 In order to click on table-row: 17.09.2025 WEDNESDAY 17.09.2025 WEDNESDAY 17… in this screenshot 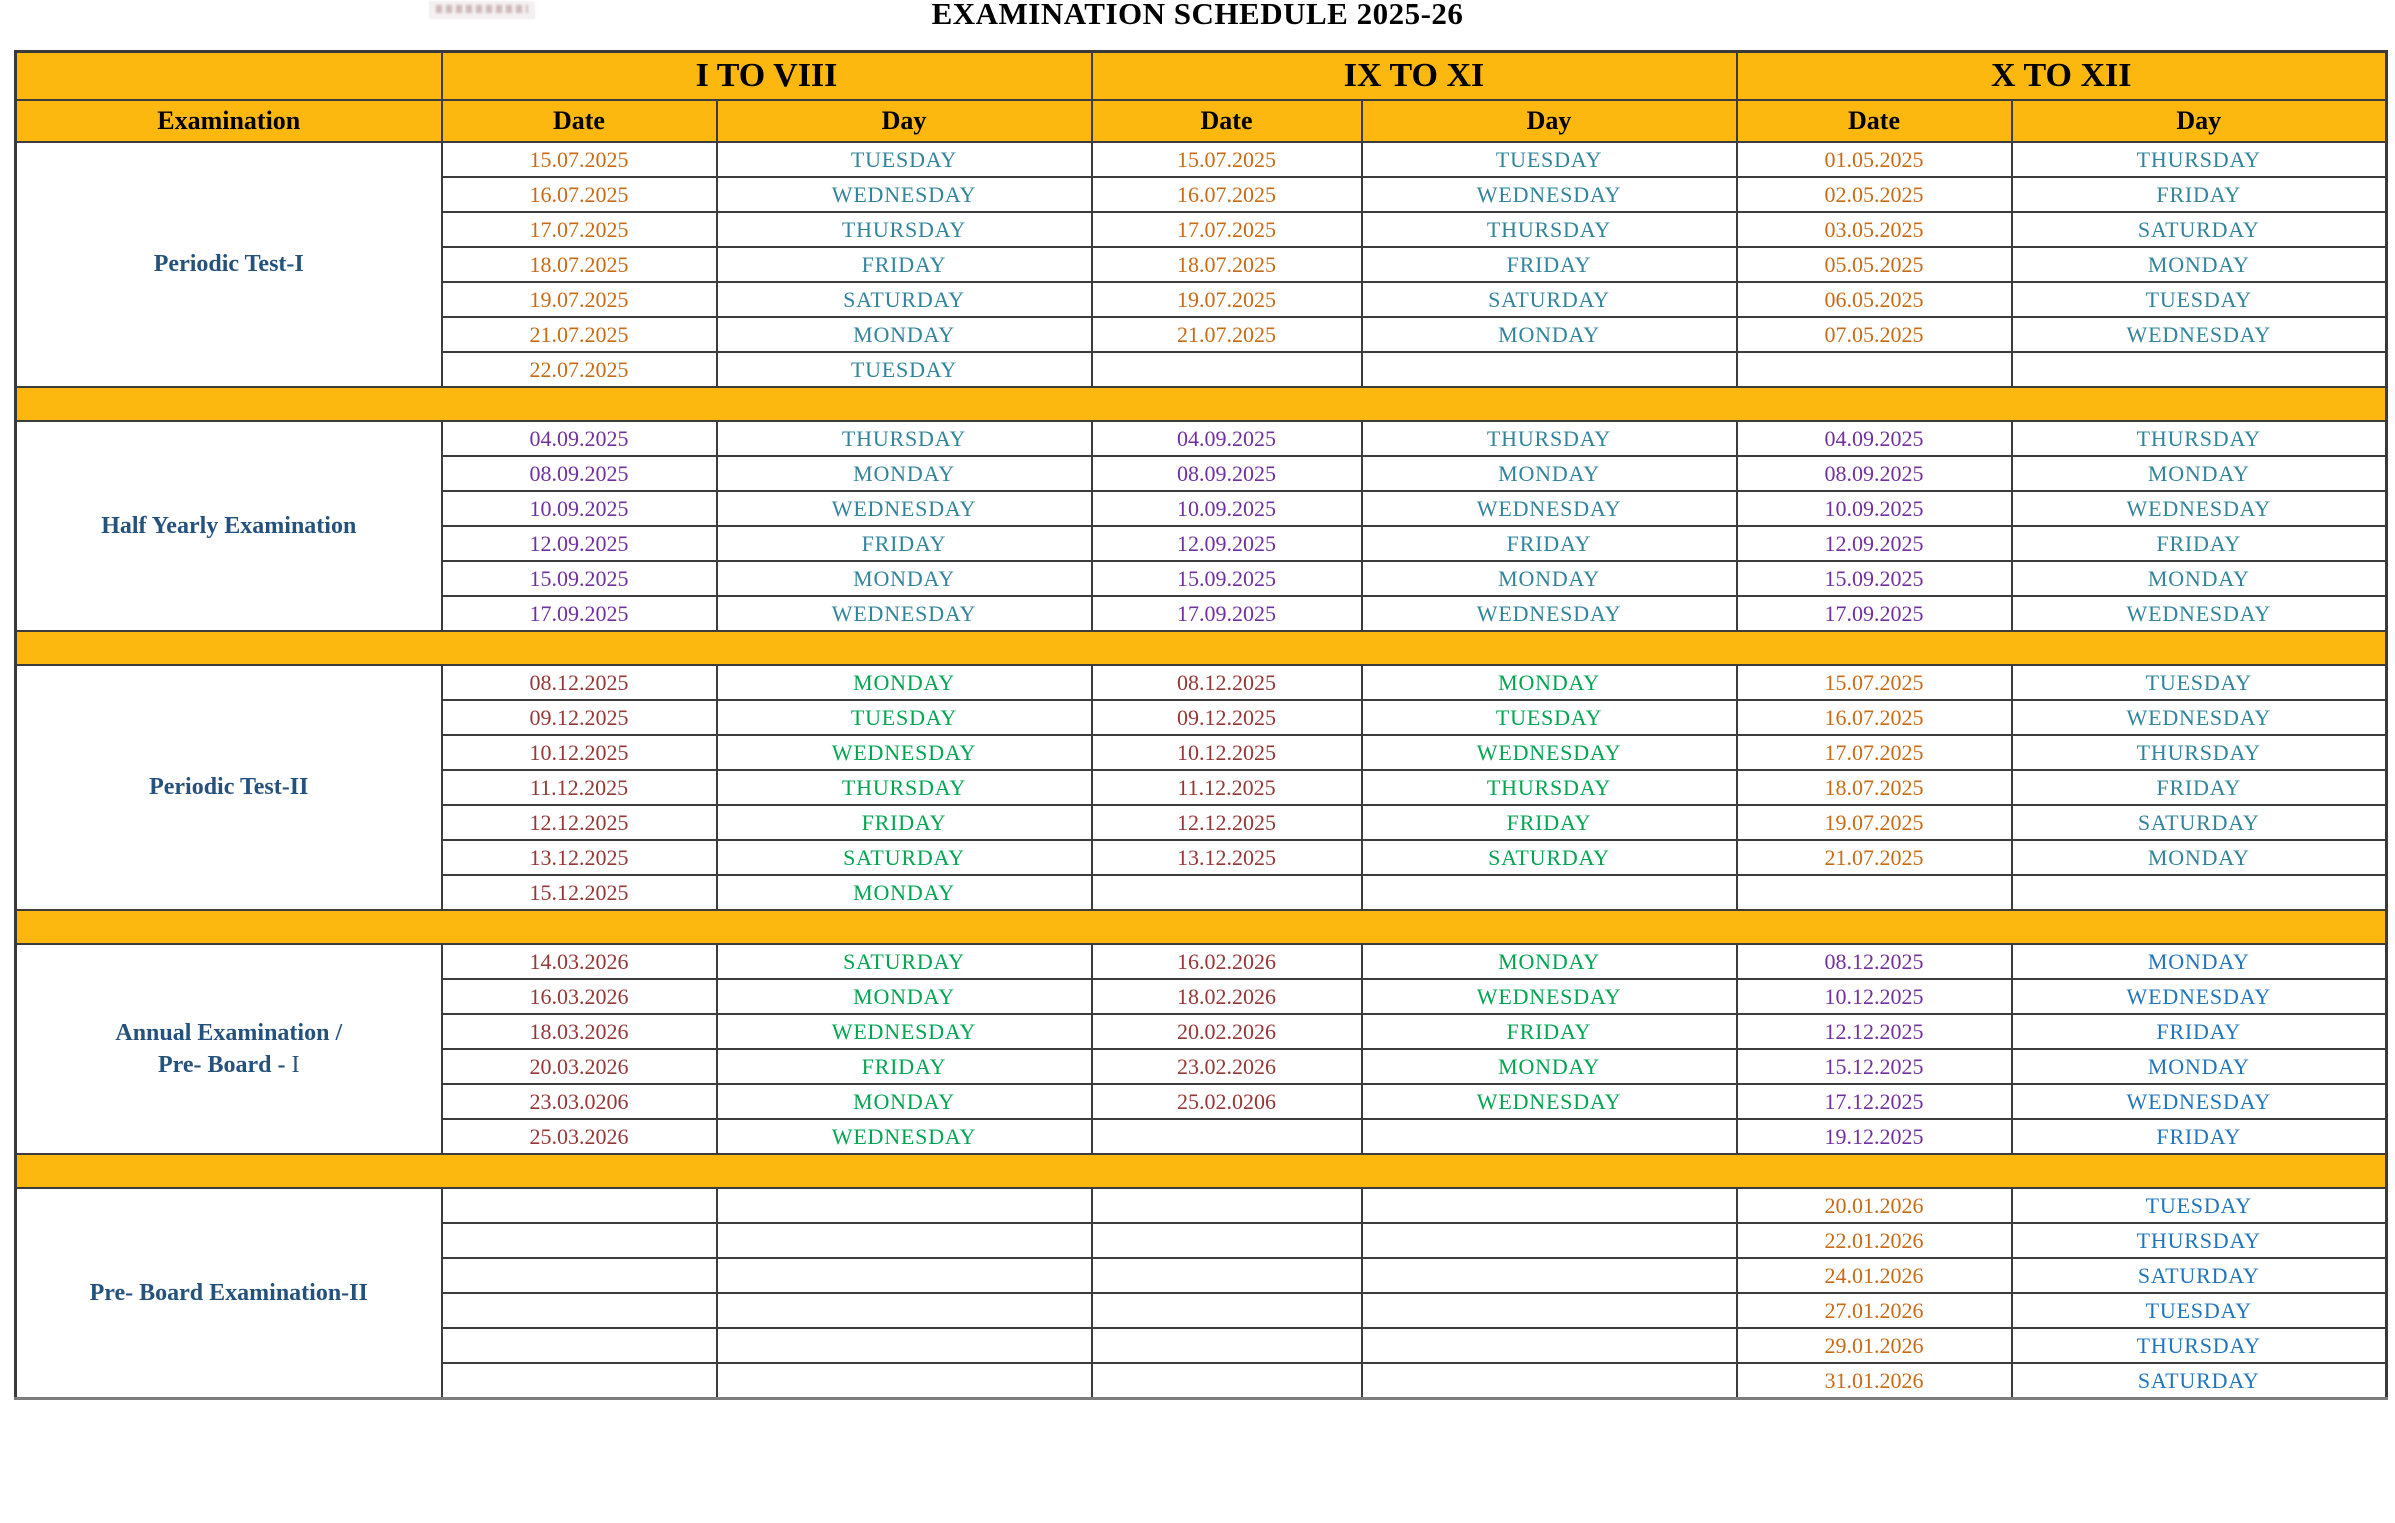, I will do `click(1202, 613)`.